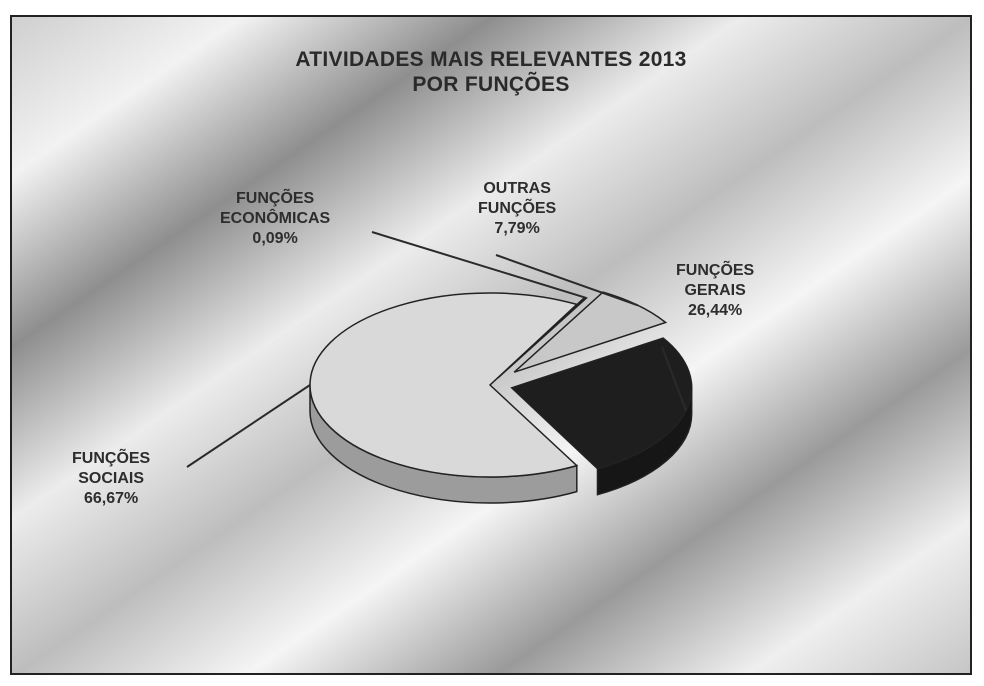  What do you see at coordinates (715, 290) in the screenshot?
I see `slice-label-gerais: FUNÇÕES GERAIS 26,44%` at bounding box center [715, 290].